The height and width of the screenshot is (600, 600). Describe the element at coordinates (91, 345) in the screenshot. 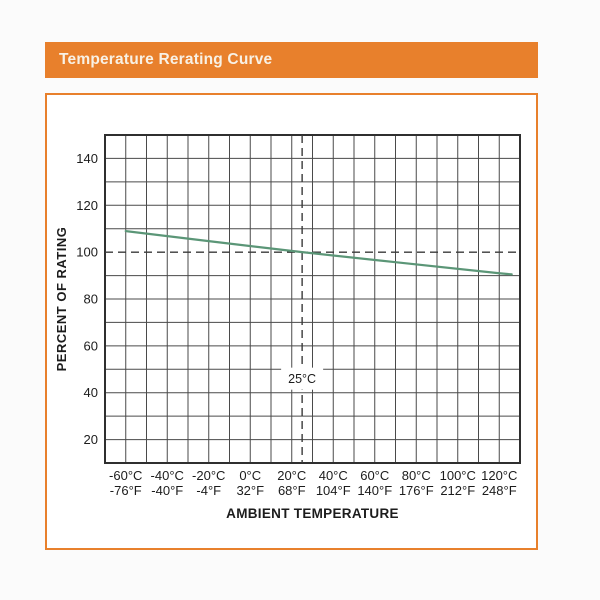

I see `svg-text: 60` at that location.